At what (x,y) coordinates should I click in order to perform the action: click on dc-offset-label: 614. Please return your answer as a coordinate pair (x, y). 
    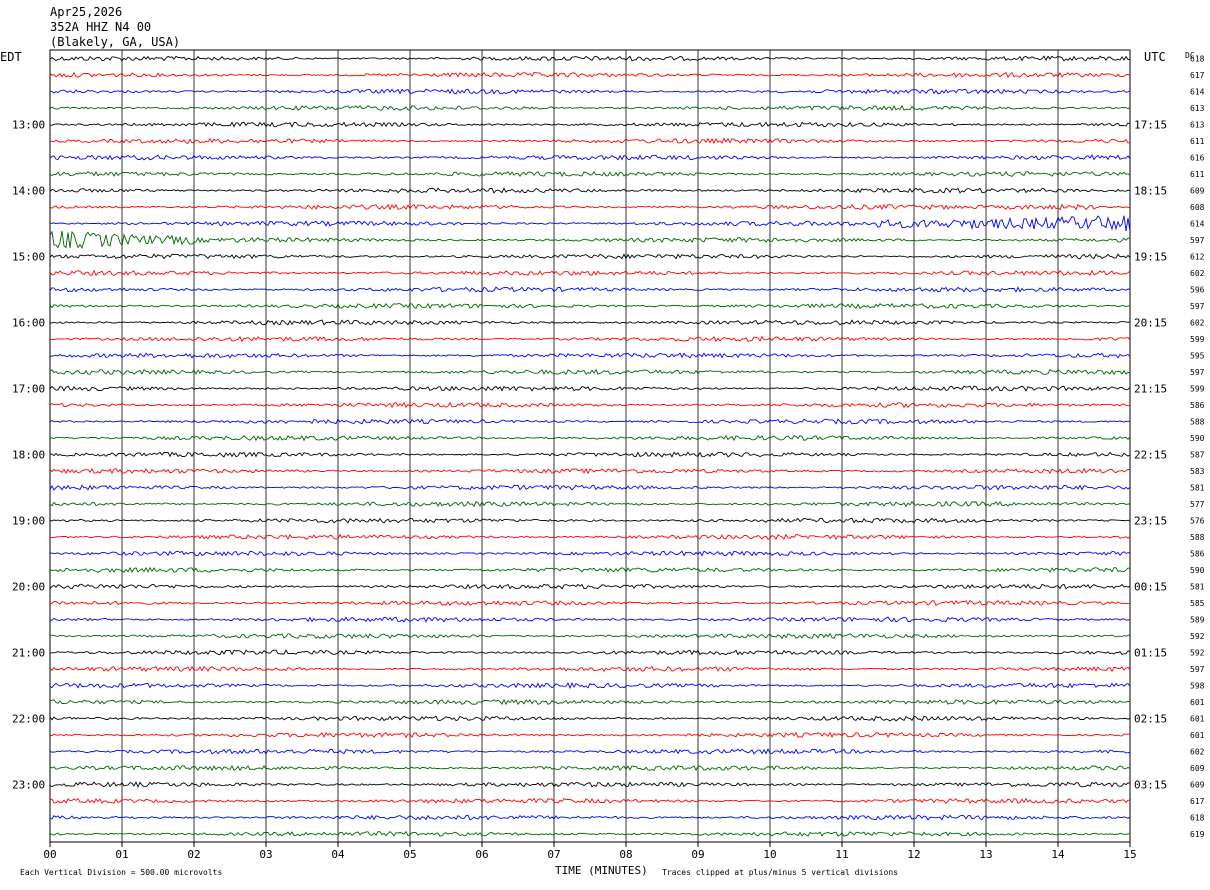
    Looking at the image, I should click on (1197, 92).